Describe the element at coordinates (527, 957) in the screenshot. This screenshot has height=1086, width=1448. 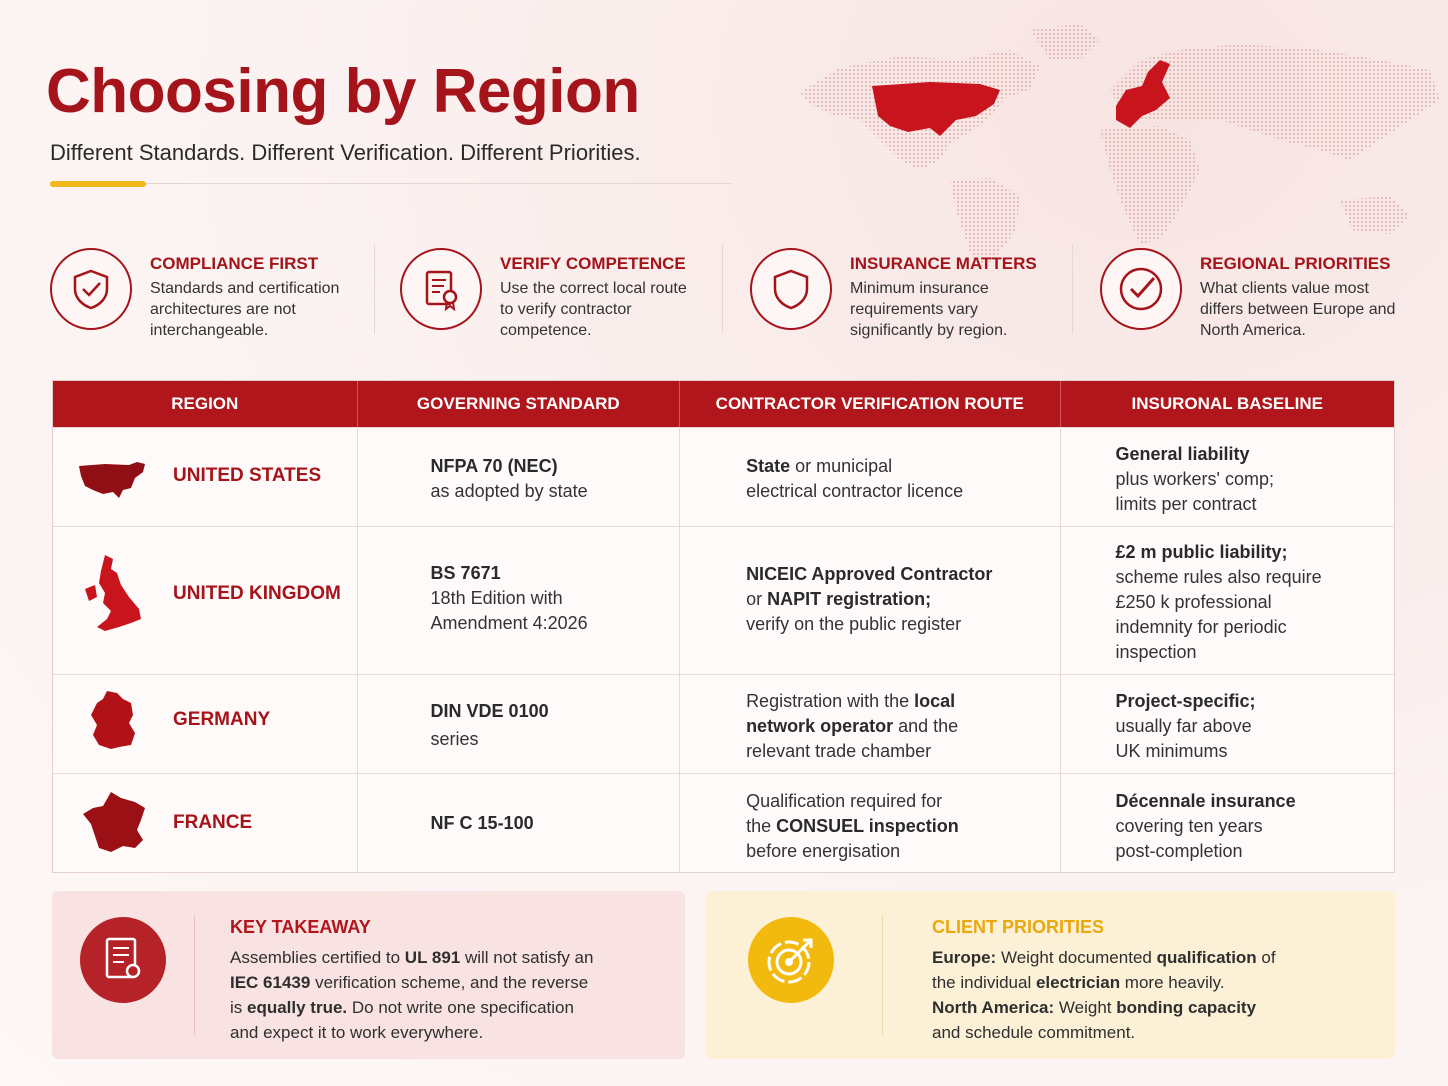
I see `body-text: will not satisfy an` at that location.